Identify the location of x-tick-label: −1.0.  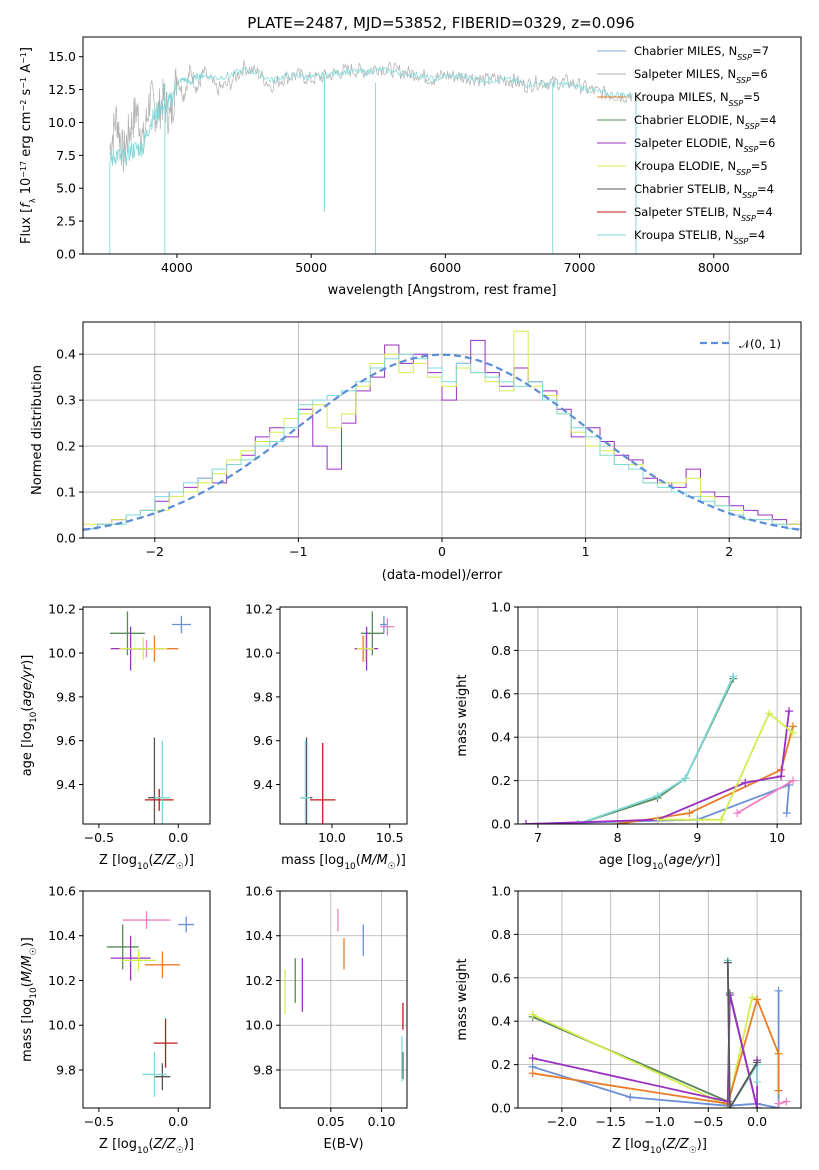
(659, 1121).